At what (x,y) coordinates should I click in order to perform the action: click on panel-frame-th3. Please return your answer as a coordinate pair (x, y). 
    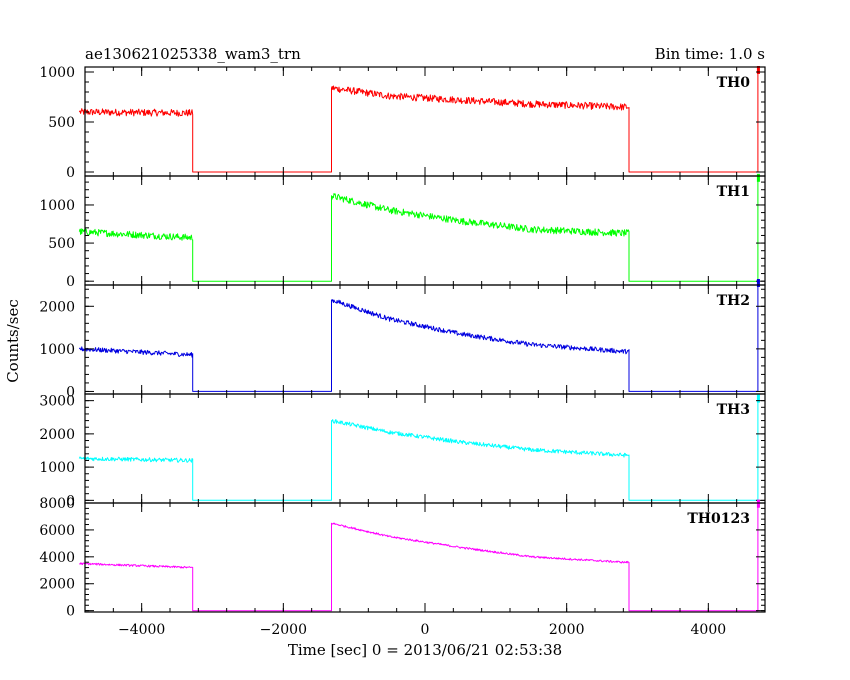
    Looking at the image, I should click on (425, 448).